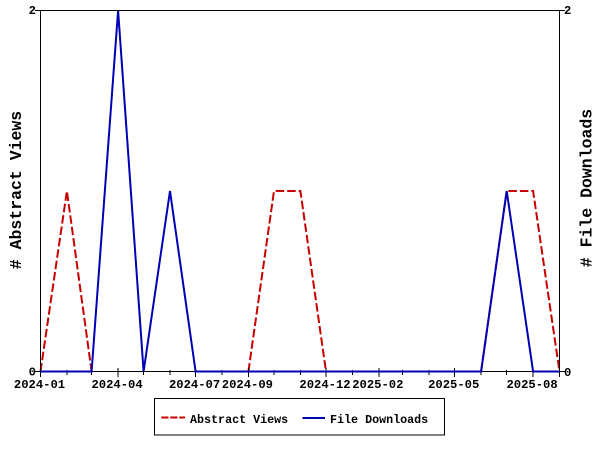  What do you see at coordinates (116, 385) in the screenshot?
I see `svg-text: 2024-04` at bounding box center [116, 385].